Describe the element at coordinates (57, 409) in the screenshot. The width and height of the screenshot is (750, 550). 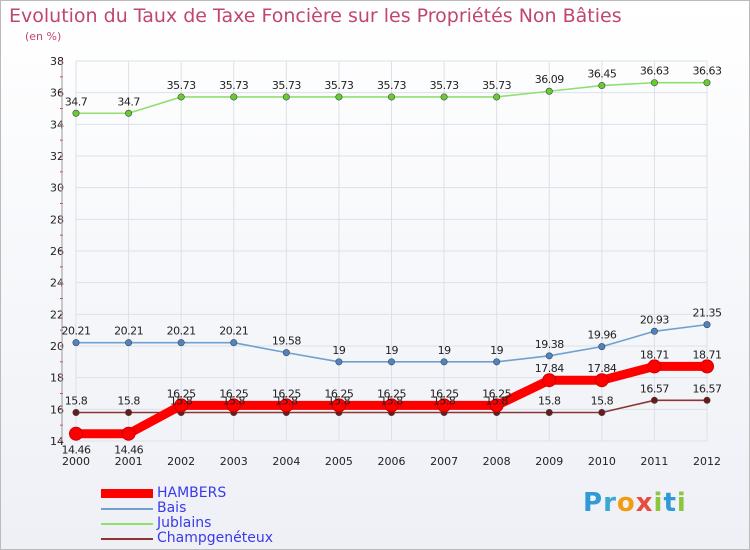
I see `y-tick-label: 16` at that location.